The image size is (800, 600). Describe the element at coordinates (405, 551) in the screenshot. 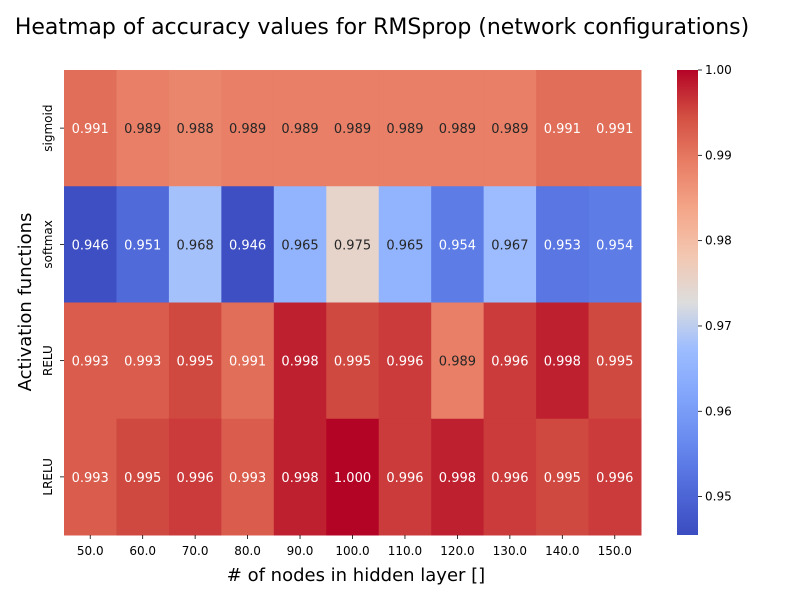

I see `x-tick-label: 110.0` at that location.